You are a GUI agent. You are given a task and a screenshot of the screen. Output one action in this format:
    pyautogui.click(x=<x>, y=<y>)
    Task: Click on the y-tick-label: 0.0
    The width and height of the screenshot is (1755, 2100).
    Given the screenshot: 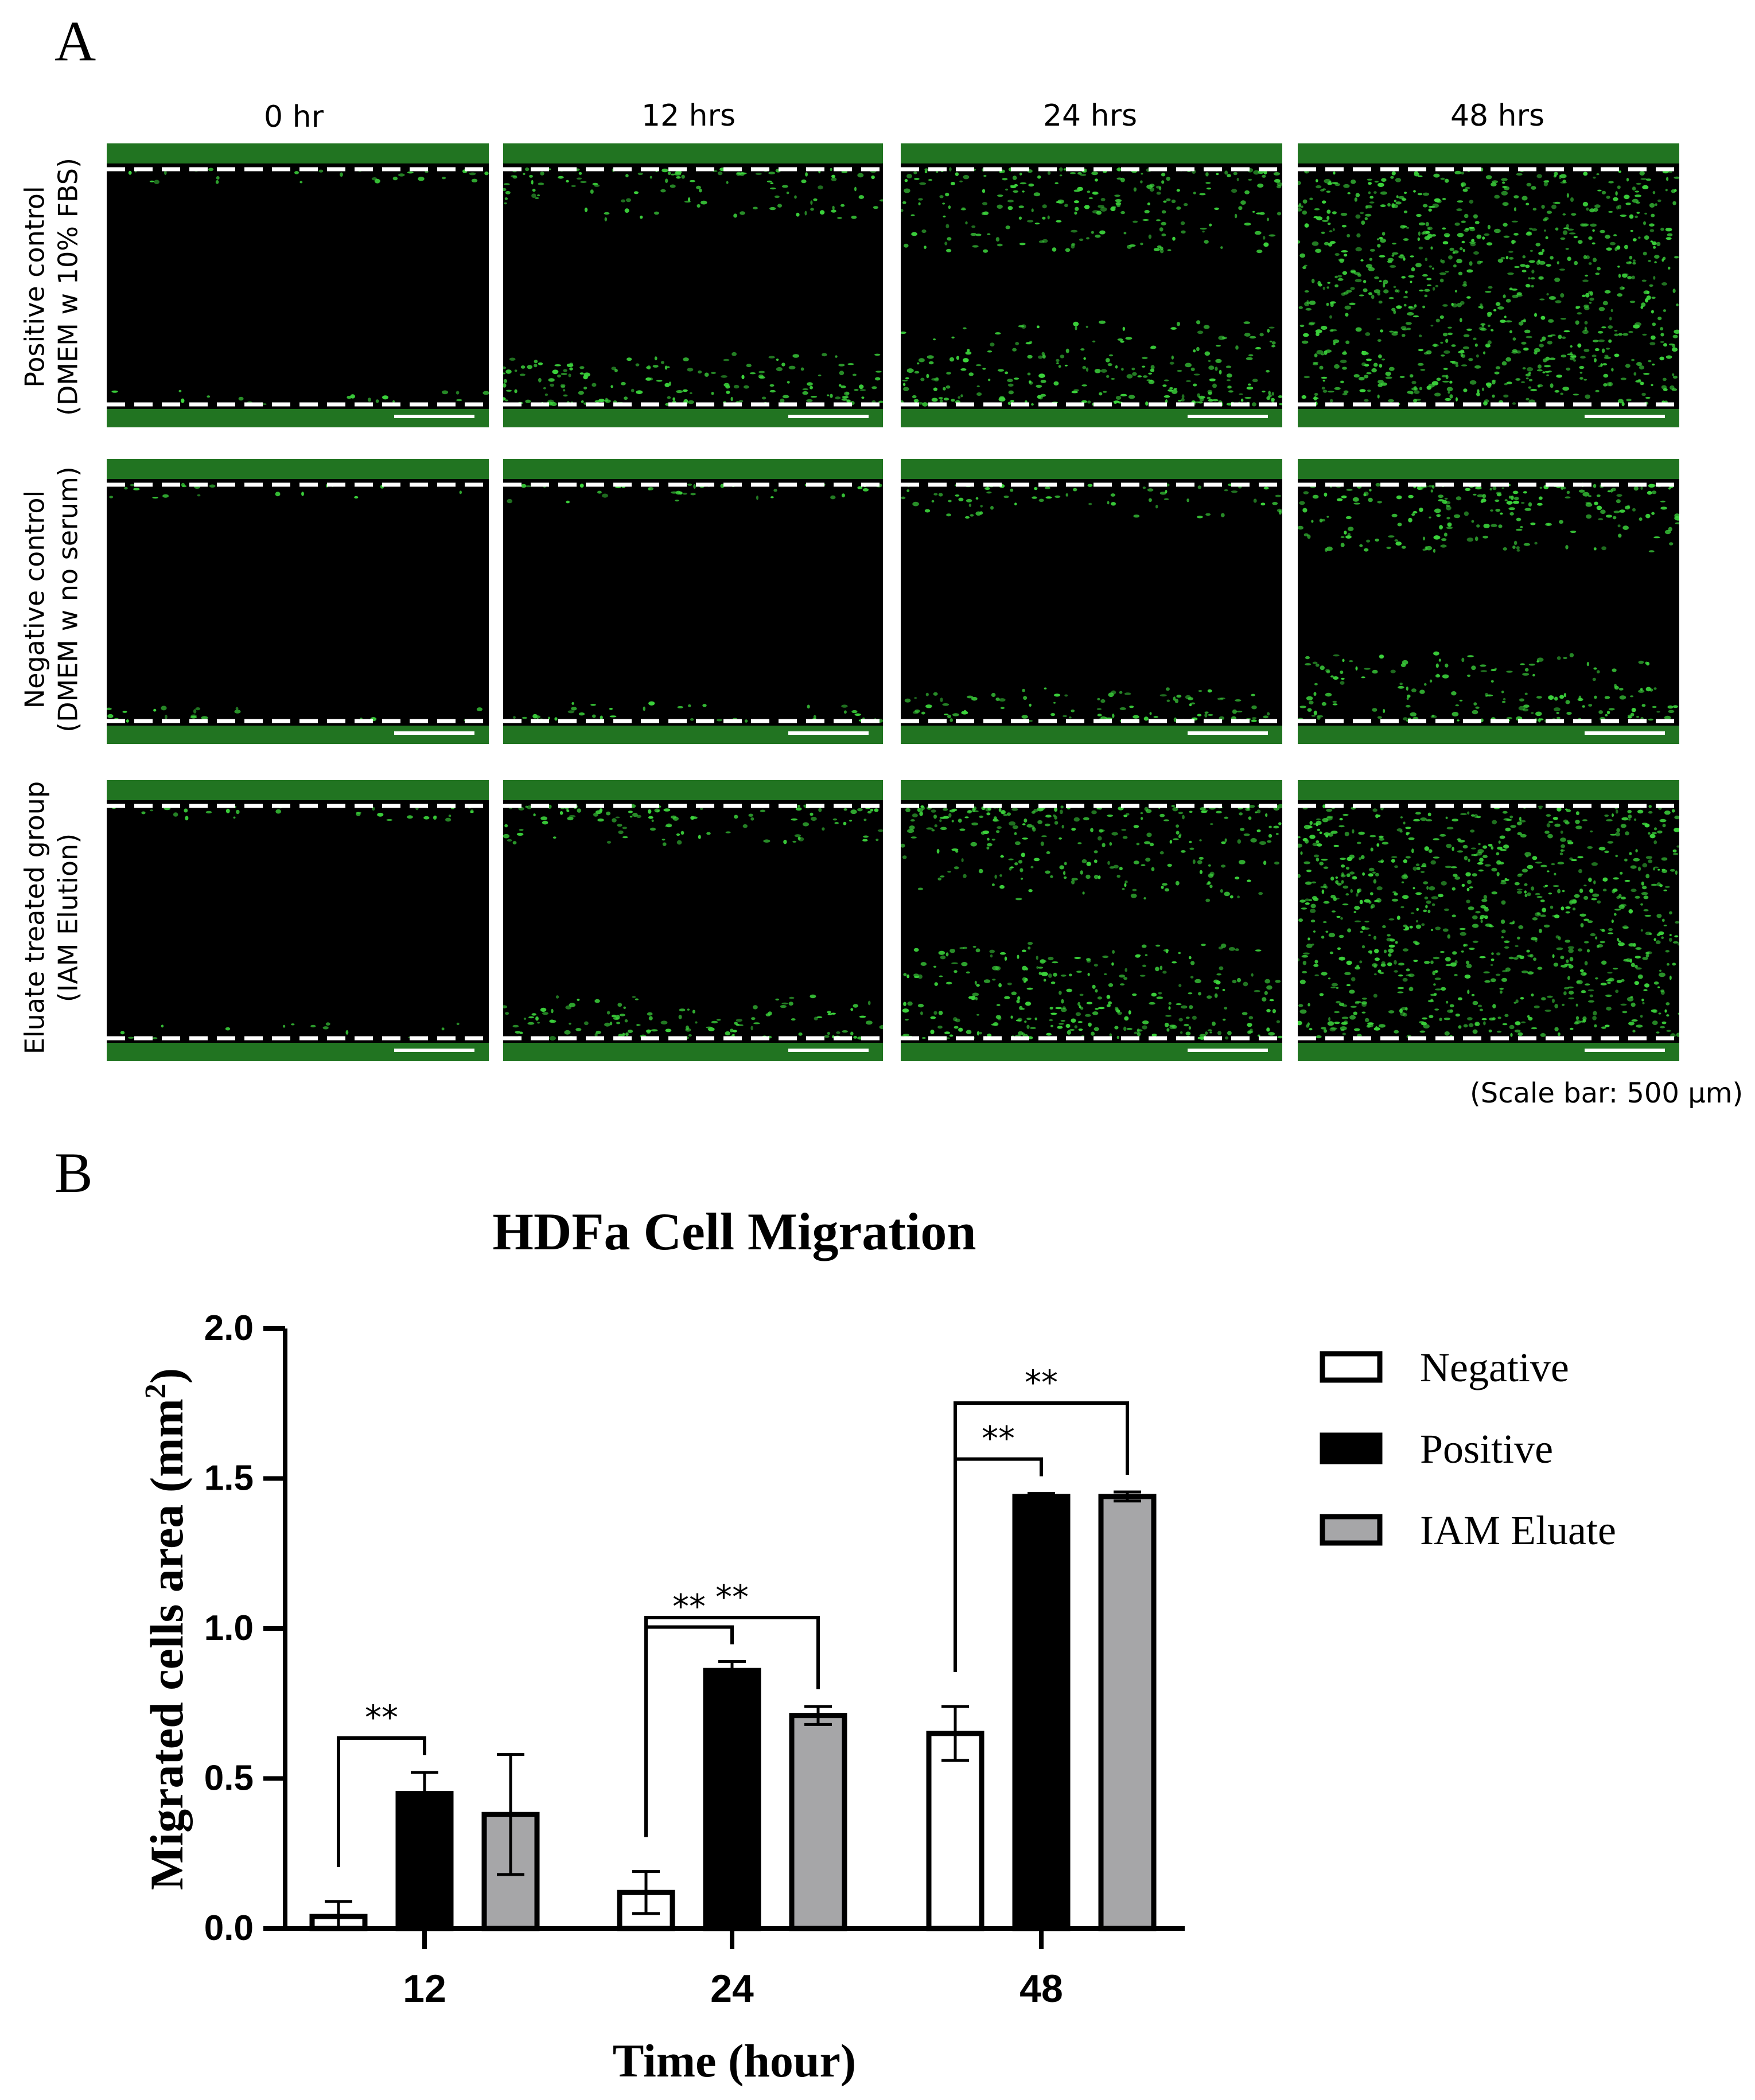 What is the action you would take?
    pyautogui.click(x=229, y=1928)
    